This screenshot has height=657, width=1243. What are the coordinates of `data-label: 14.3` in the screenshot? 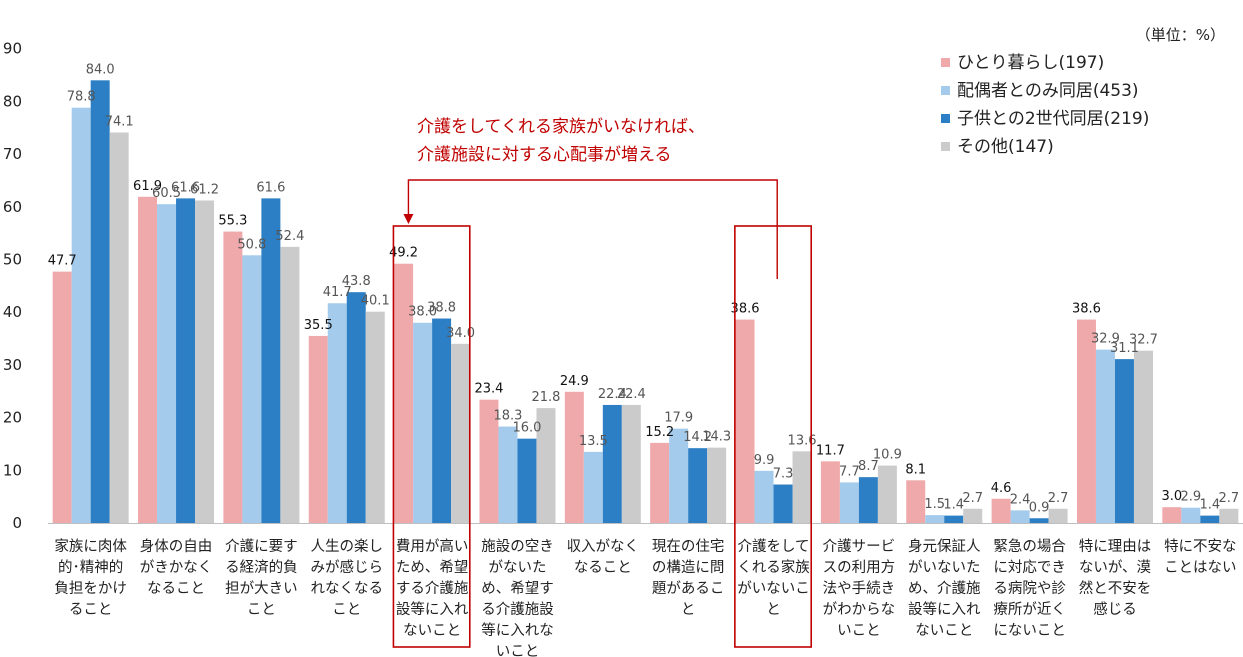 It's located at (716, 437).